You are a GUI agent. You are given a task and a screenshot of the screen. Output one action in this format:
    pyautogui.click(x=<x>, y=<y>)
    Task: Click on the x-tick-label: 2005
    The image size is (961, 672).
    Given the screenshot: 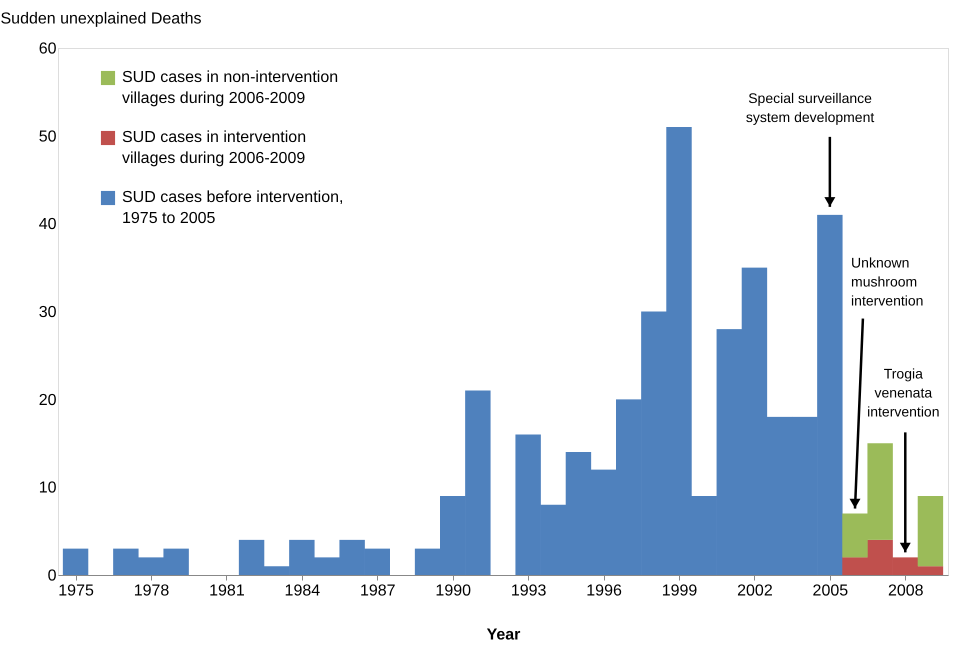 What is the action you would take?
    pyautogui.click(x=830, y=591)
    